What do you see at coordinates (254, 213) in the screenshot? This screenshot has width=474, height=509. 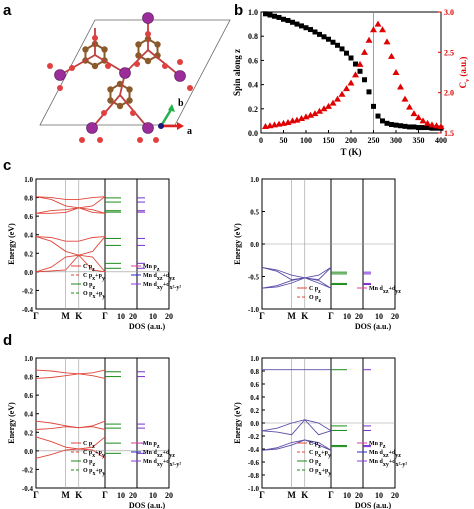 I see `y-tick-label: 0.5` at bounding box center [254, 213].